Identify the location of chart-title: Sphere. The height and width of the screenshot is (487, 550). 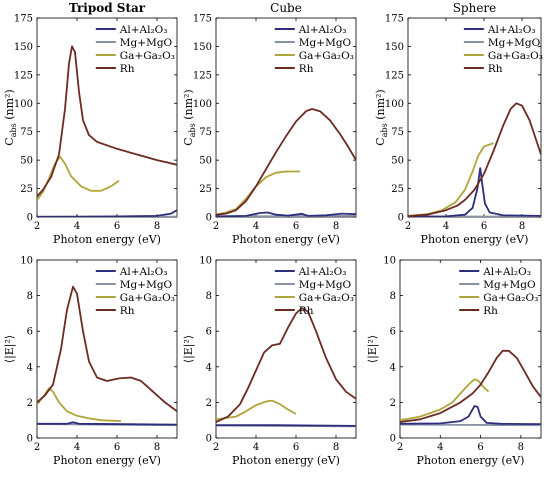
(475, 8).